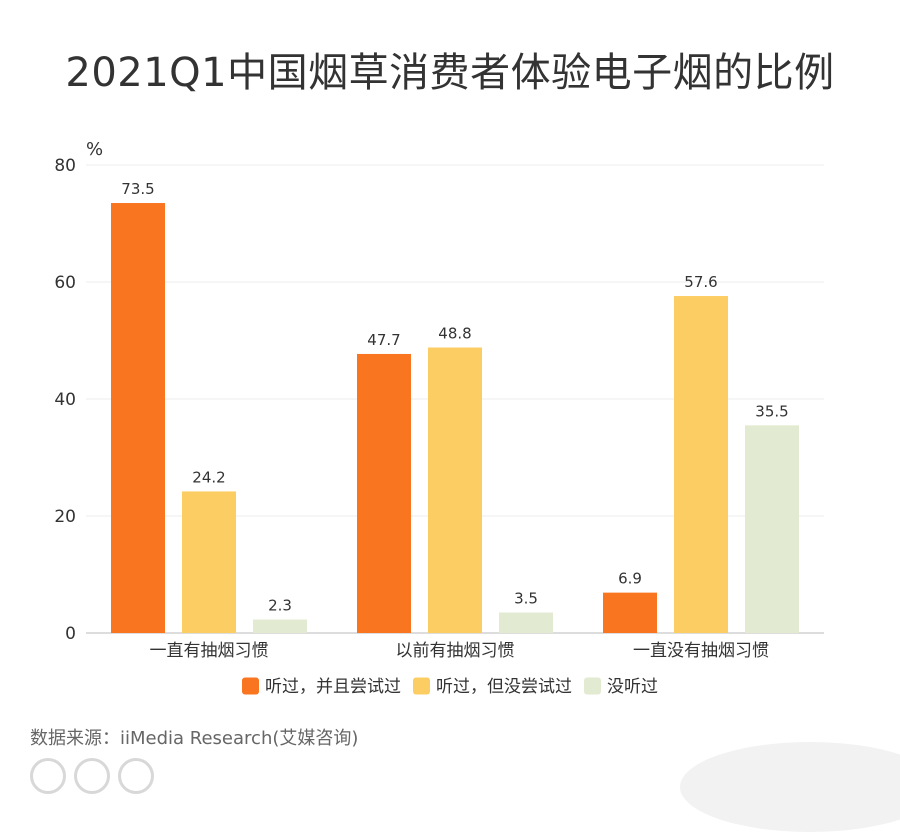 The image size is (900, 832). Describe the element at coordinates (701, 651) in the screenshot. I see `x-tick-label: 一直没有抽烟习惯` at that location.